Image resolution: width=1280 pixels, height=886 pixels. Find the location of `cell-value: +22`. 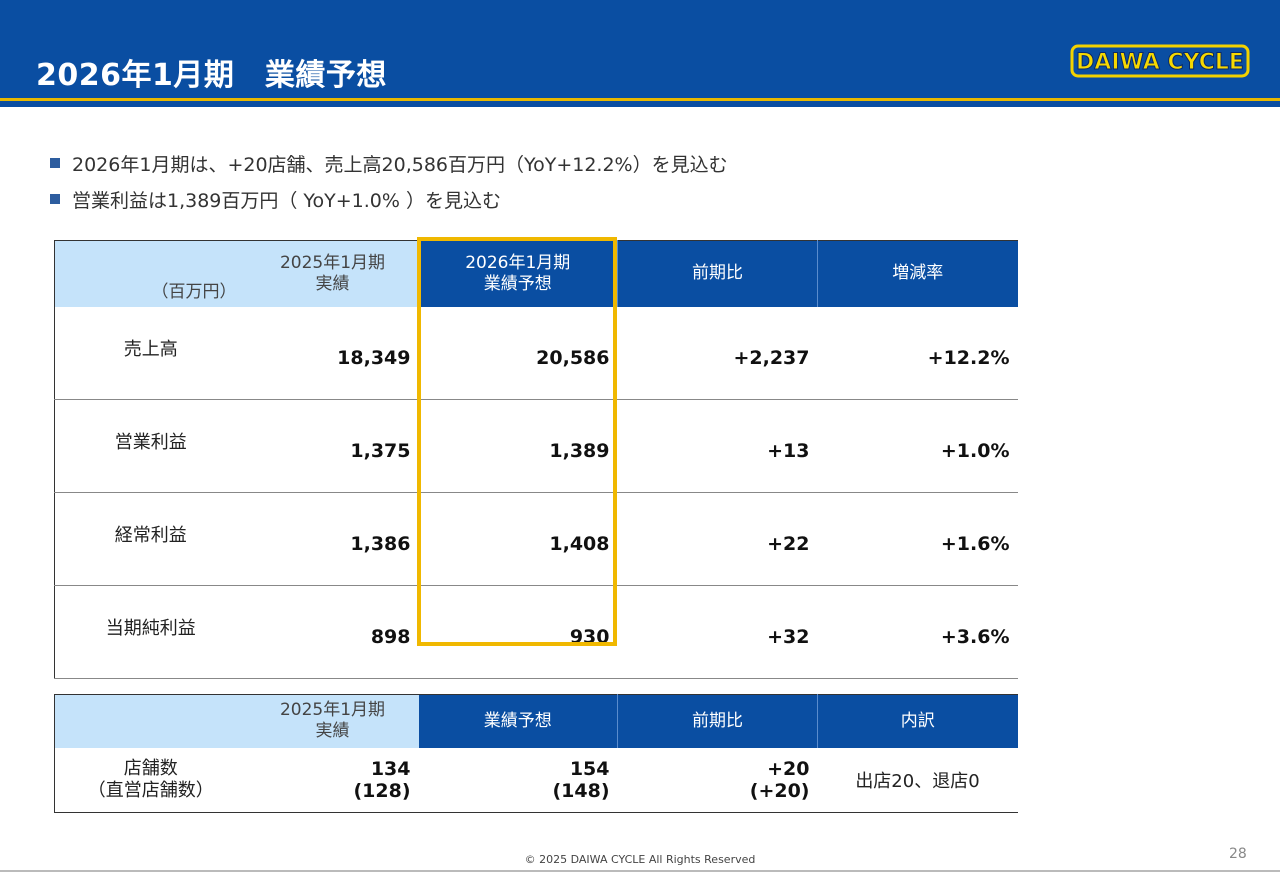

cell-value: +22 is located at coordinates (717, 539).